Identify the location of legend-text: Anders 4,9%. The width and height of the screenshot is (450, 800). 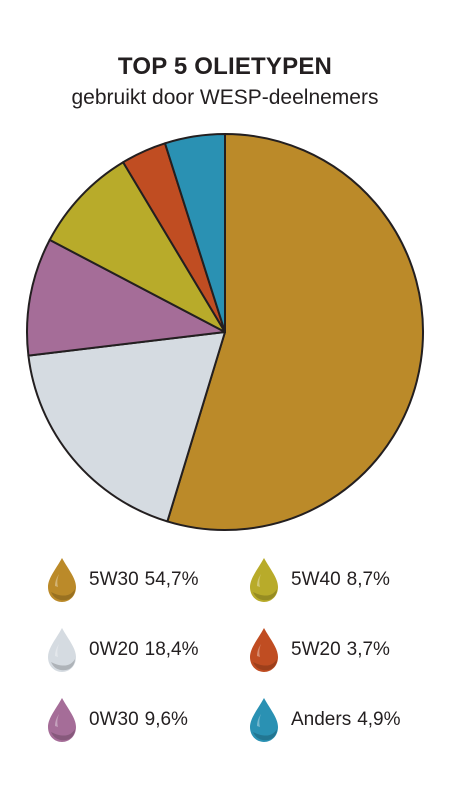
(346, 720).